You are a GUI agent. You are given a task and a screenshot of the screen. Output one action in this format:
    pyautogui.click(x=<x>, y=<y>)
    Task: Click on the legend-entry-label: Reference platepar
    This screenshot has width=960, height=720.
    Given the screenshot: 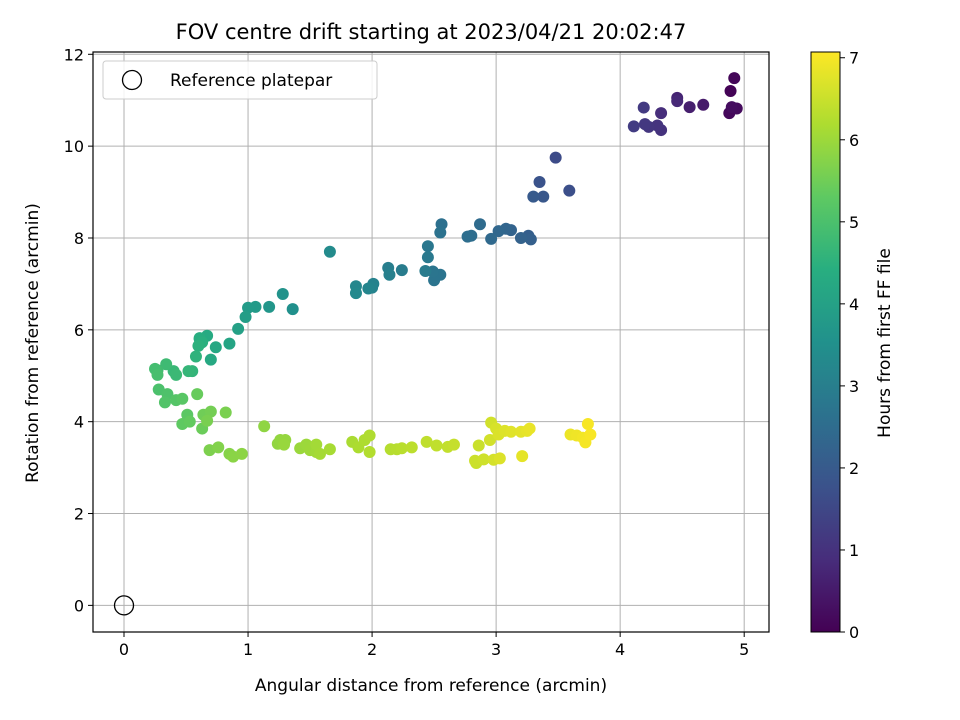 What is the action you would take?
    pyautogui.click(x=251, y=81)
    